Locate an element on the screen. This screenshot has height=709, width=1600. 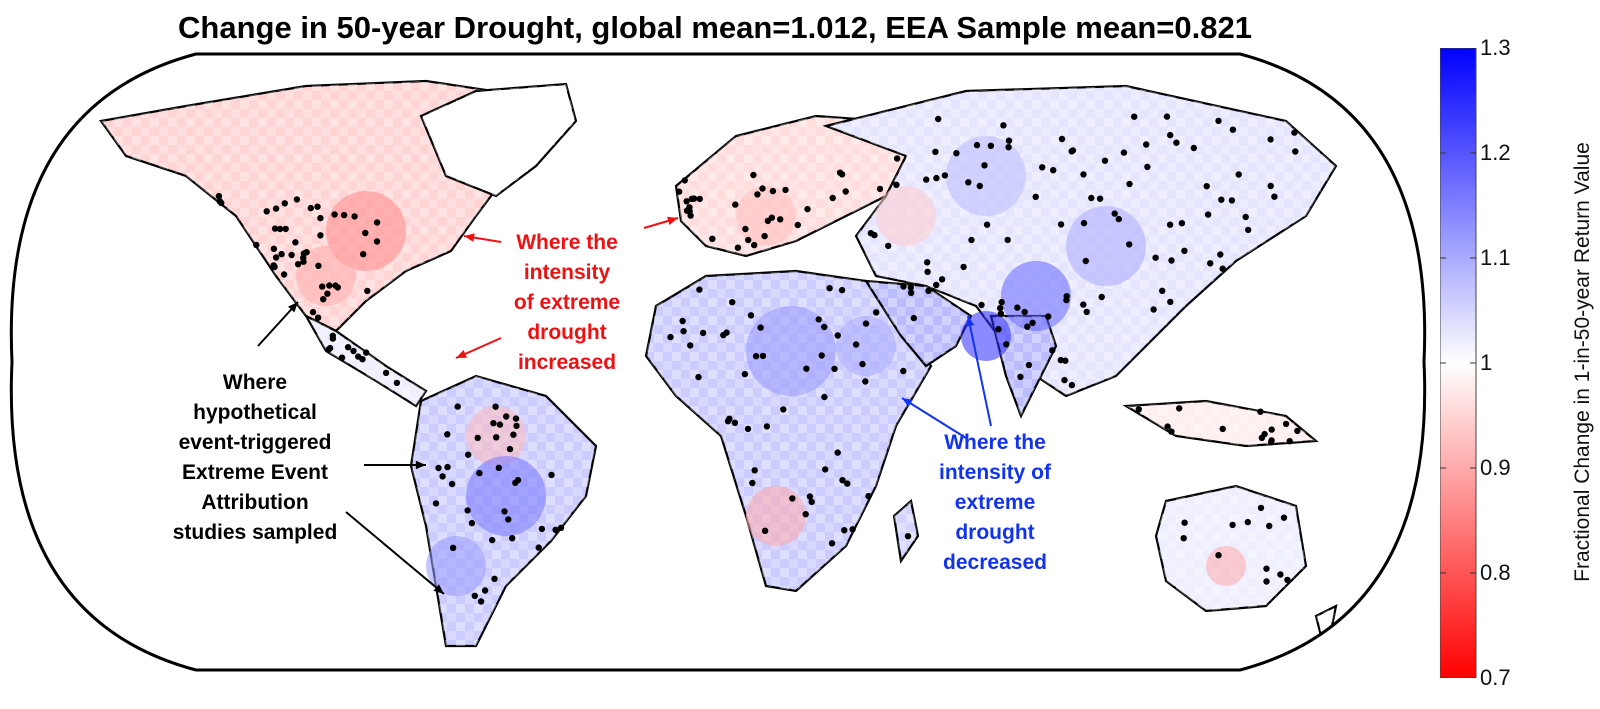
land-texture-madagascar is located at coordinates (906, 531).